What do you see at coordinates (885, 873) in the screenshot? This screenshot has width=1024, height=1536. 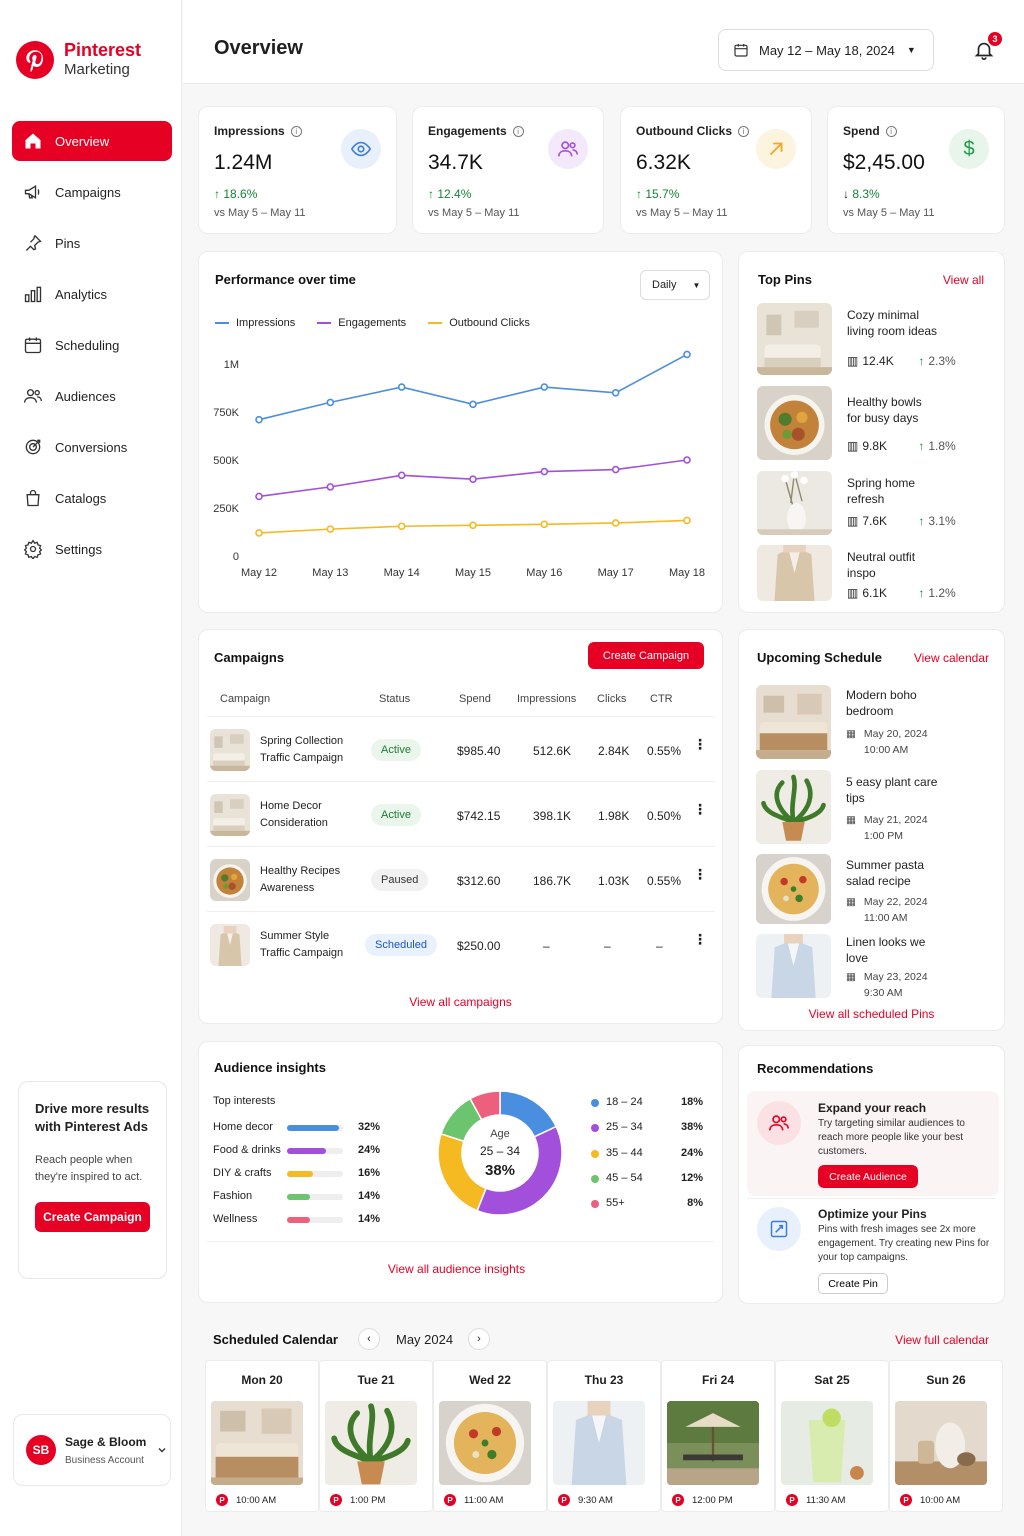 I see `schedule-title: Summer pasta salad recipe` at bounding box center [885, 873].